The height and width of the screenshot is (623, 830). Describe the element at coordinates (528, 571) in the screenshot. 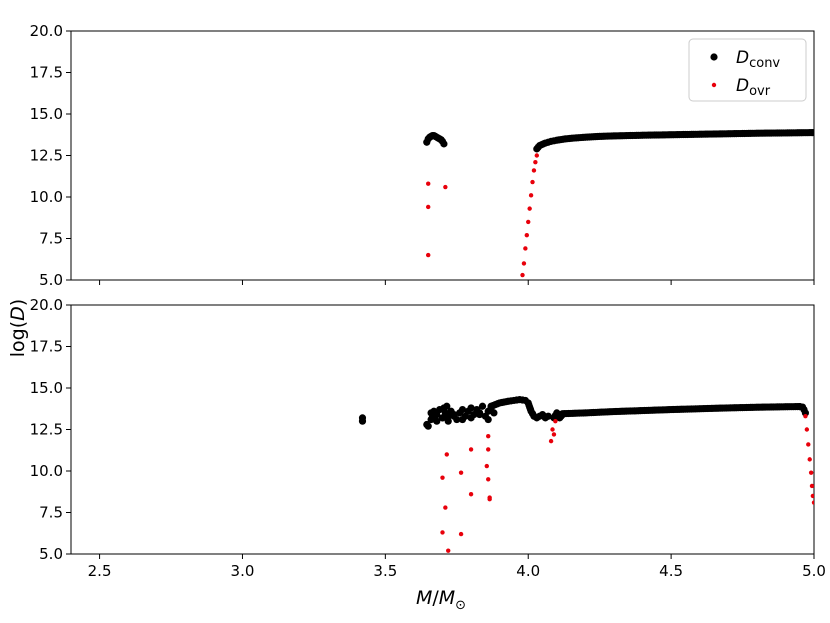

I see `bottom-x-tick-label: 4.0` at that location.